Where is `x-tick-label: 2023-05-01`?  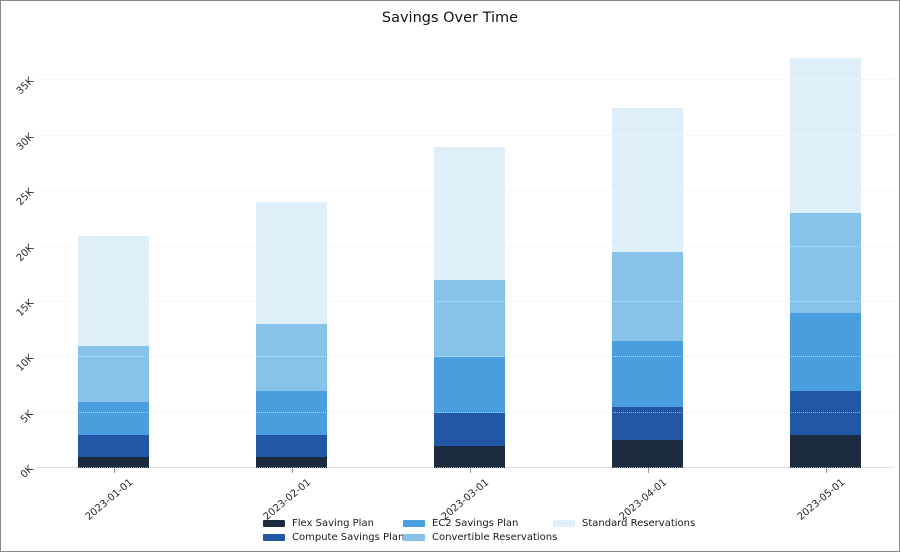 x-tick-label: 2023-05-01 is located at coordinates (821, 500).